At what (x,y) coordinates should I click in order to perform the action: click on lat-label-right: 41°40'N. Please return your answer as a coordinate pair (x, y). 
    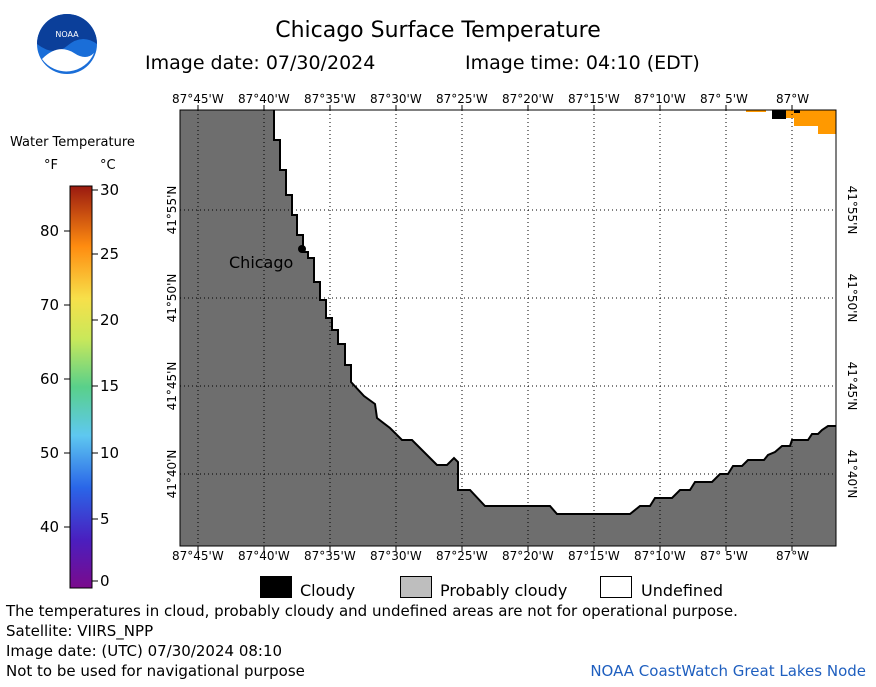
    Looking at the image, I should click on (852, 474).